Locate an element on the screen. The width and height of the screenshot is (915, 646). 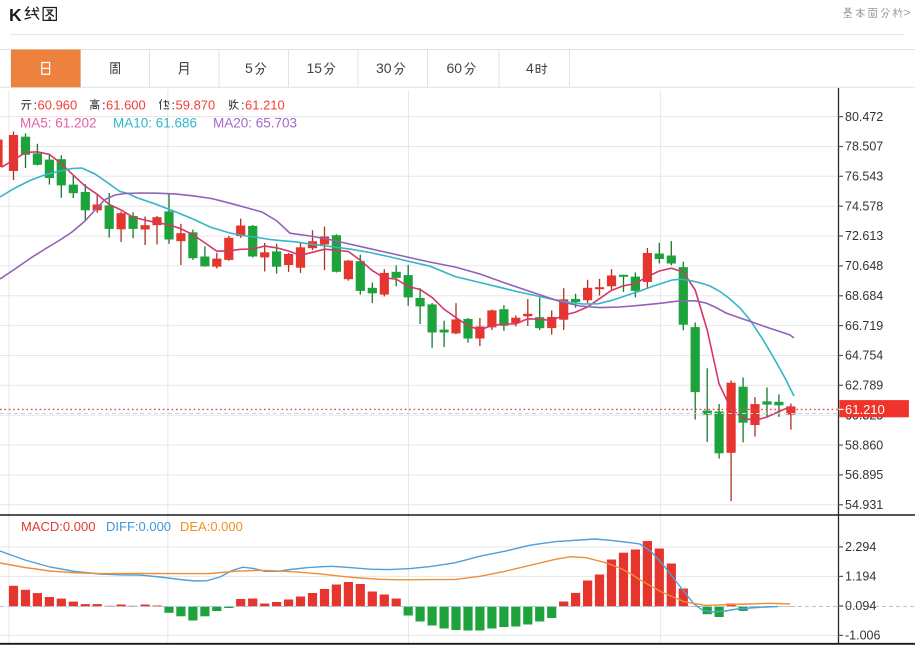
svg-text: 54.931 is located at coordinates (864, 505).